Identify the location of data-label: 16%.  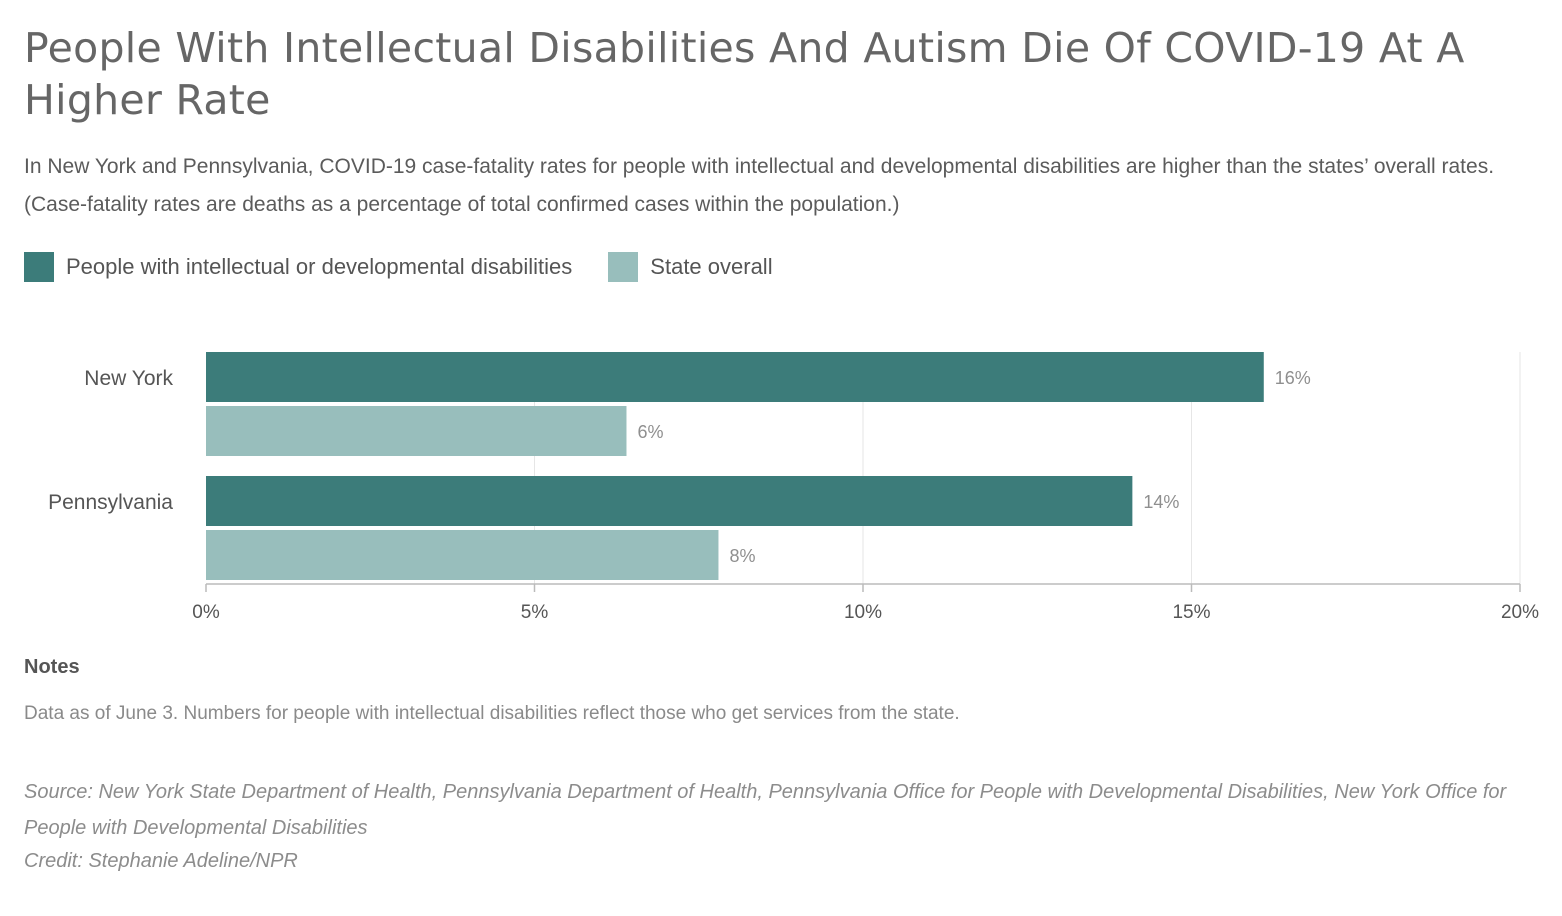
(1293, 378).